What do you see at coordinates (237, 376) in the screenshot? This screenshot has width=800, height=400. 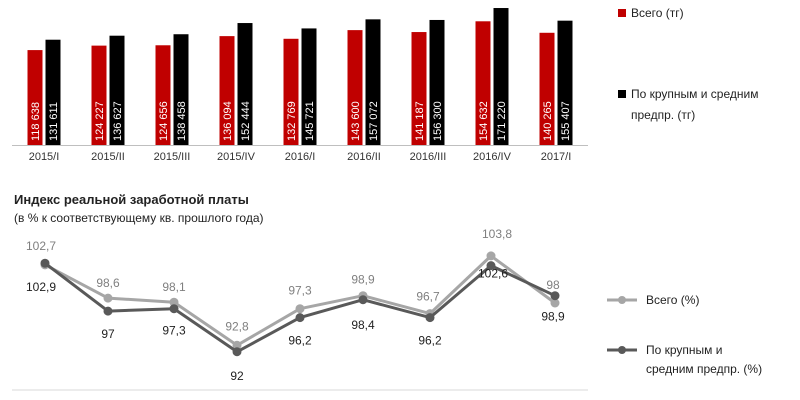 I see `point-label-large-3: 92` at bounding box center [237, 376].